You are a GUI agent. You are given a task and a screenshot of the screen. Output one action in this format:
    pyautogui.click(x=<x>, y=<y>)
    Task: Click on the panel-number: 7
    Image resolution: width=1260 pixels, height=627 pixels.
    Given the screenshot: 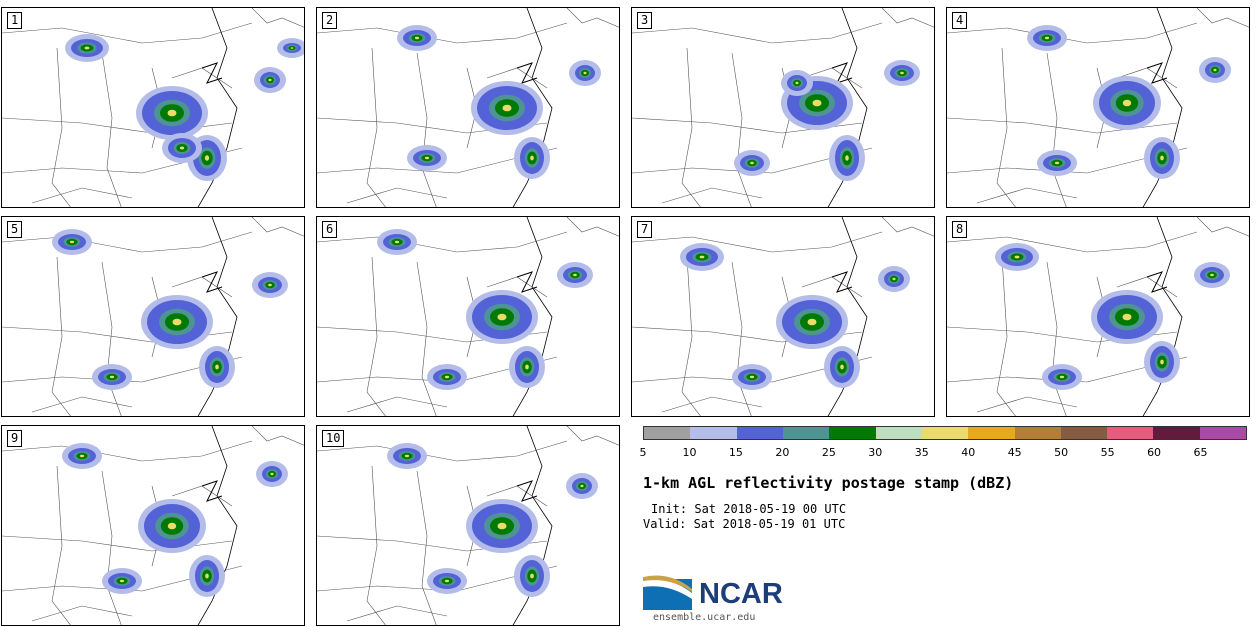 What is the action you would take?
    pyautogui.click(x=645, y=229)
    